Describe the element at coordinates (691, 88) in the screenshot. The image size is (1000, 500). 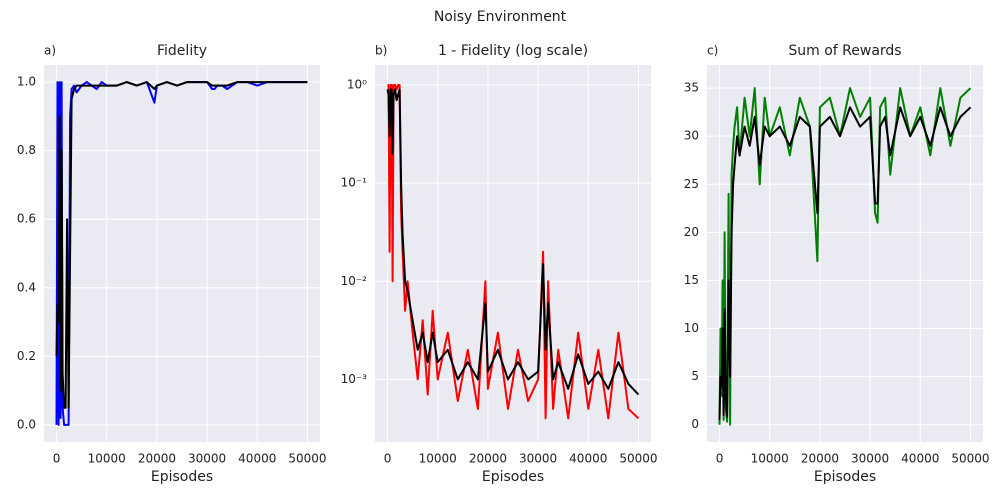
I see `y-tick-label: 35` at that location.